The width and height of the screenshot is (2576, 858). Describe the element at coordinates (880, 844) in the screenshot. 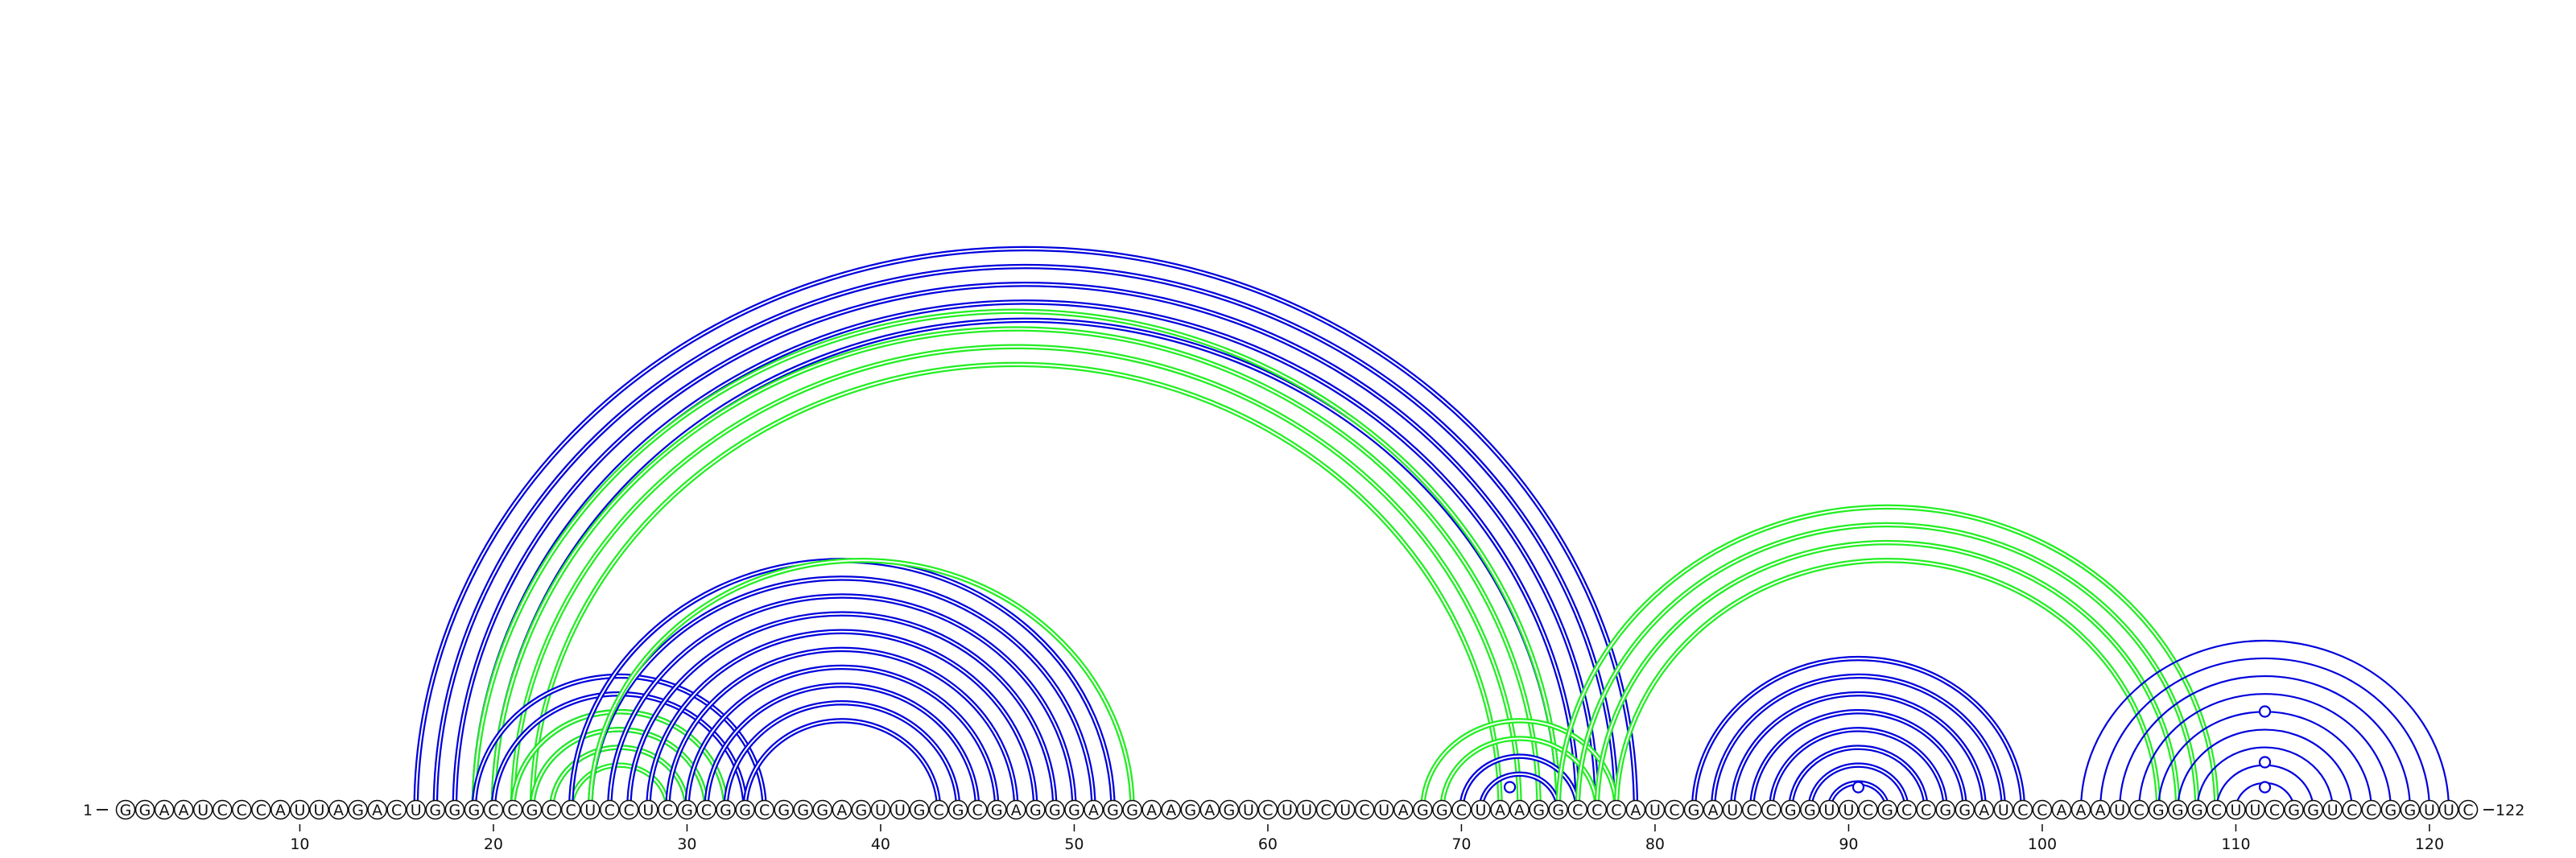

I see `tick-label: 40` at that location.